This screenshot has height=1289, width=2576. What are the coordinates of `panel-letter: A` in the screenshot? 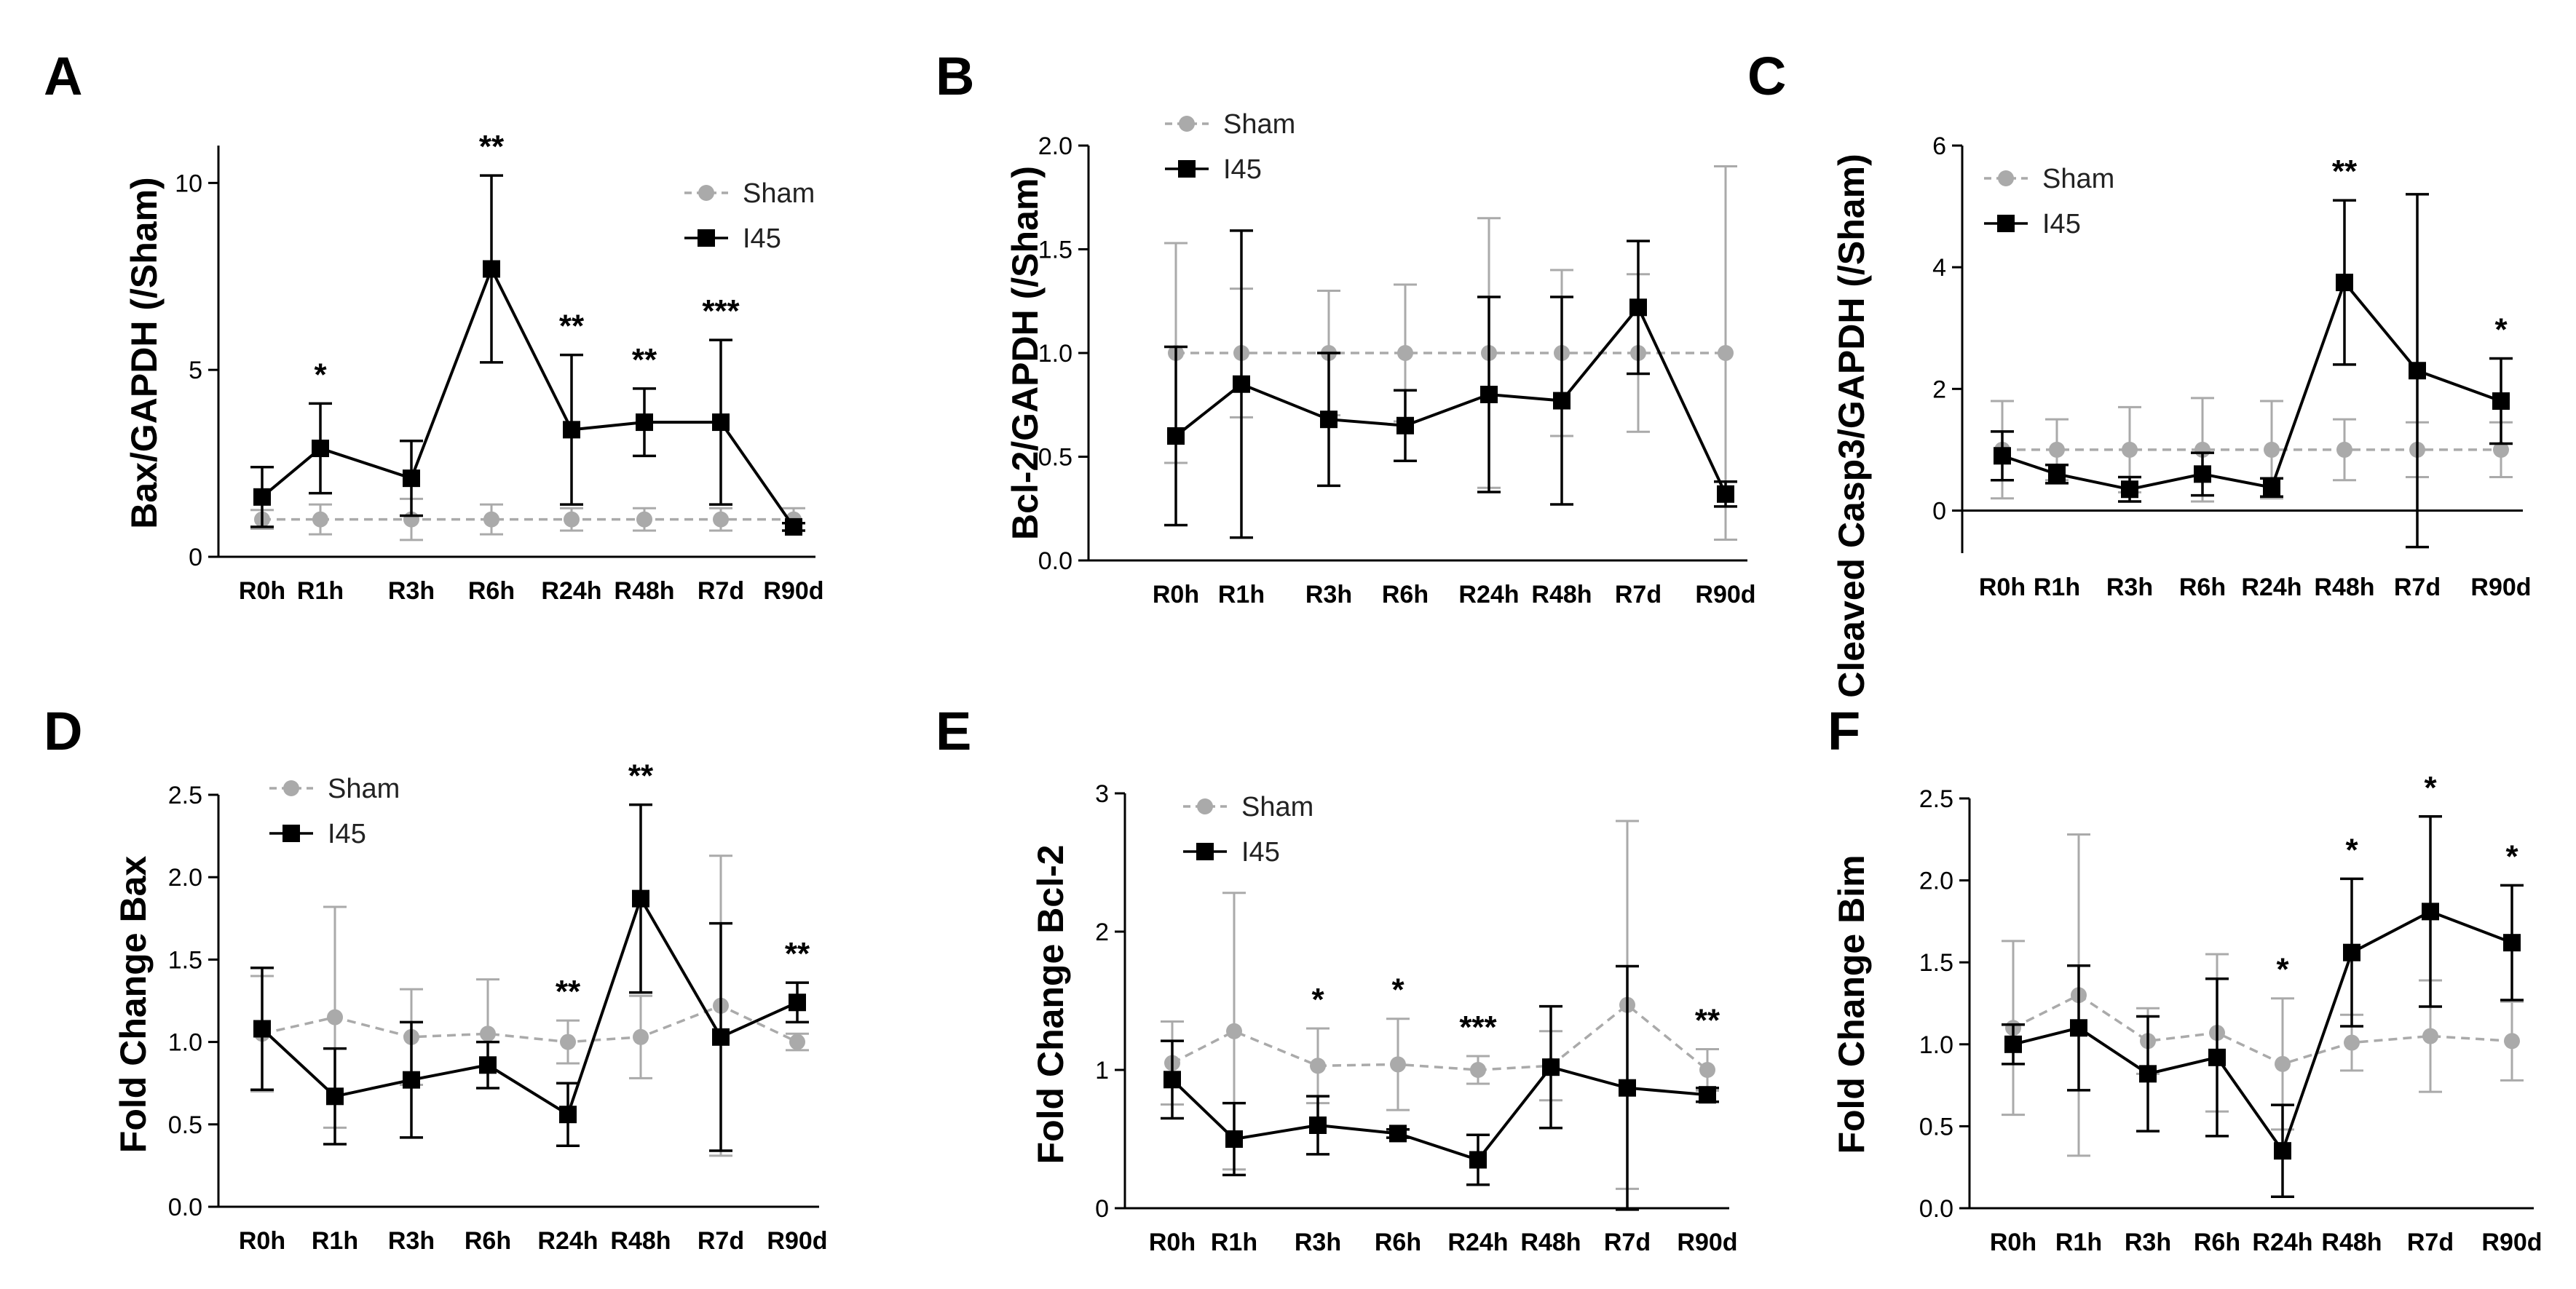 It's located at (63, 76).